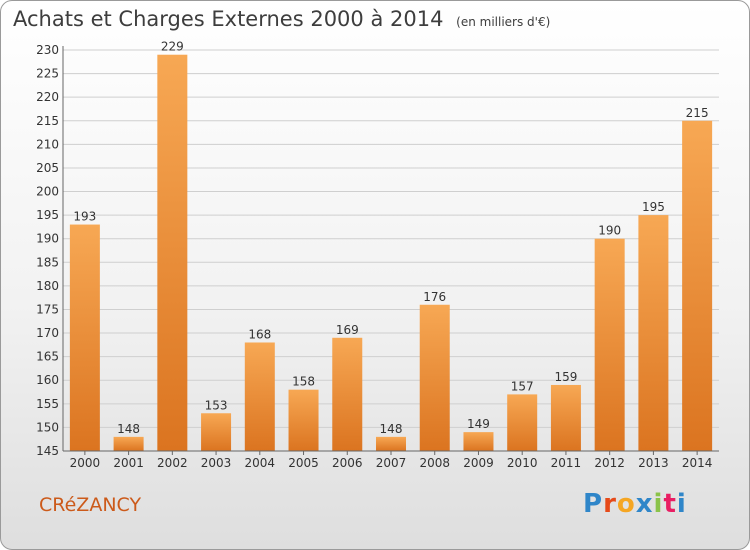 The width and height of the screenshot is (750, 550). What do you see at coordinates (610, 504) in the screenshot?
I see `logo-letter: r` at bounding box center [610, 504].